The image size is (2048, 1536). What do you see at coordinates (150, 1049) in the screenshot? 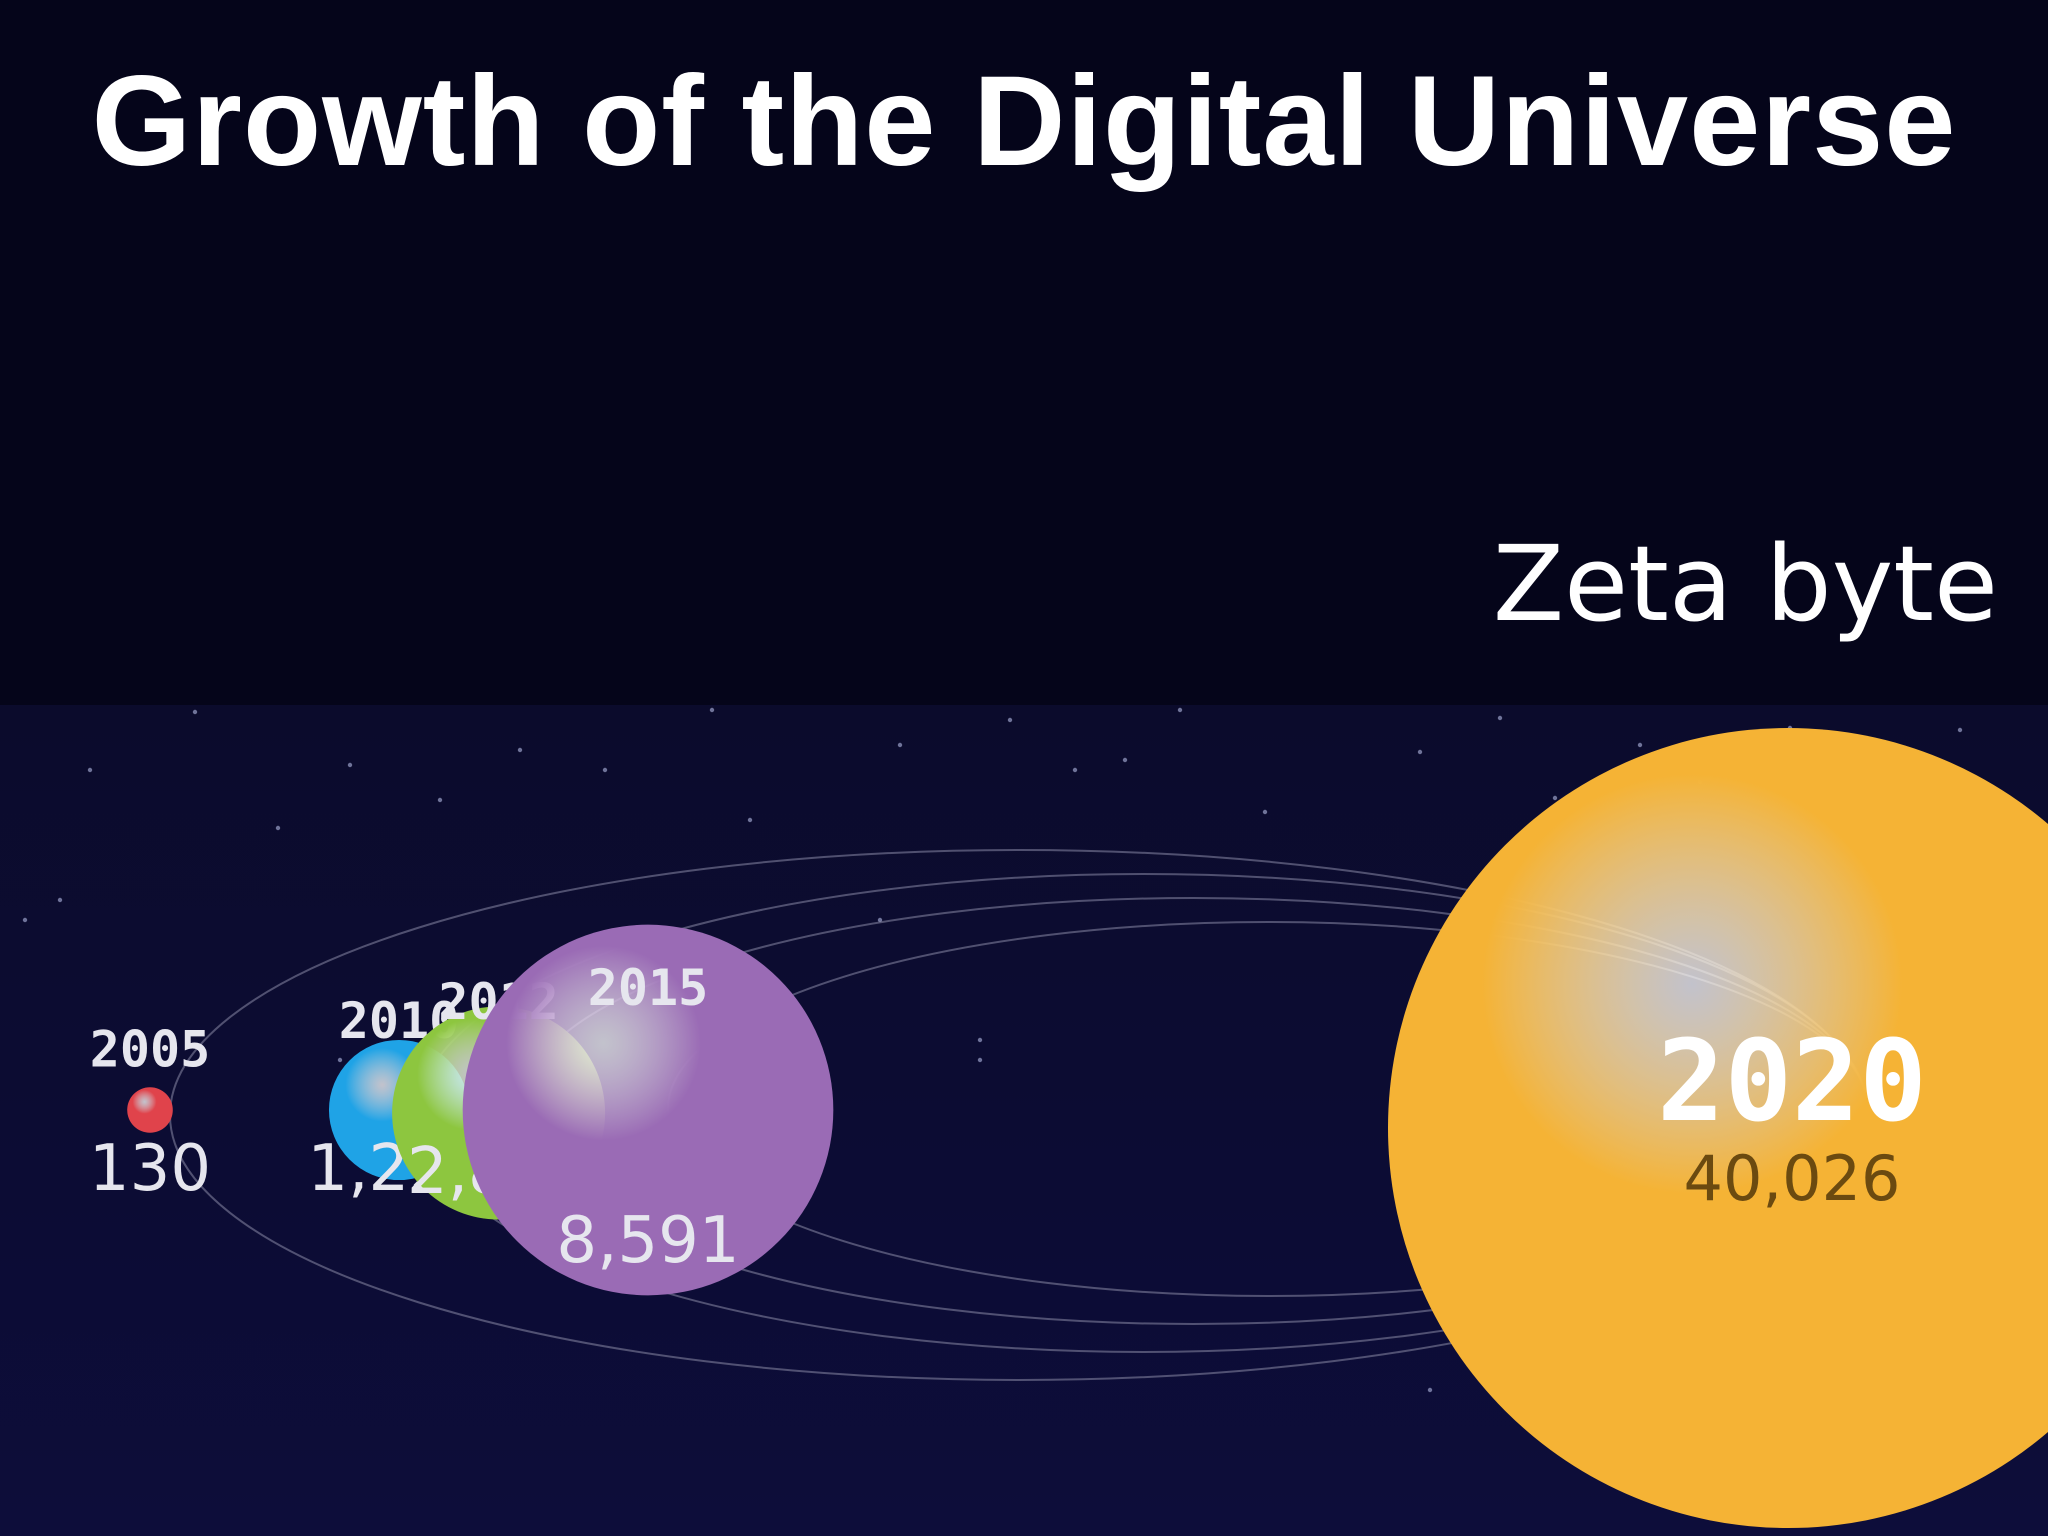
I see `year-label-2005: 2005` at bounding box center [150, 1049].